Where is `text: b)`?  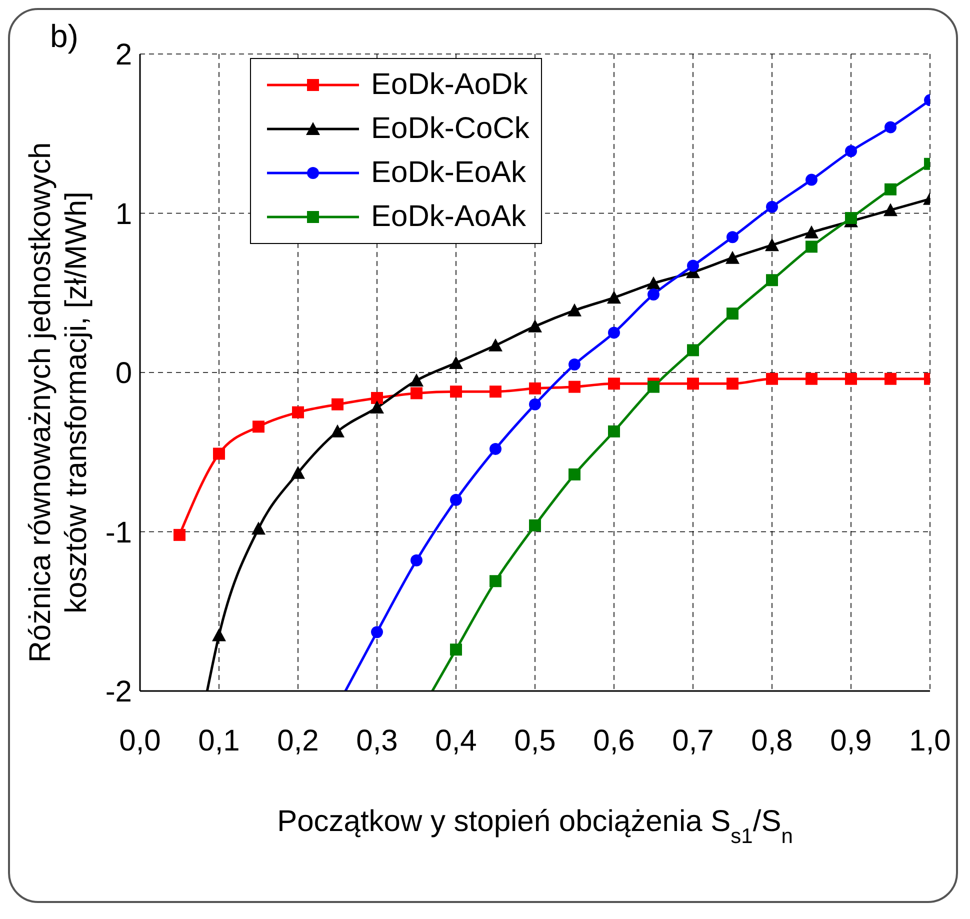 text: b) is located at coordinates (64, 36).